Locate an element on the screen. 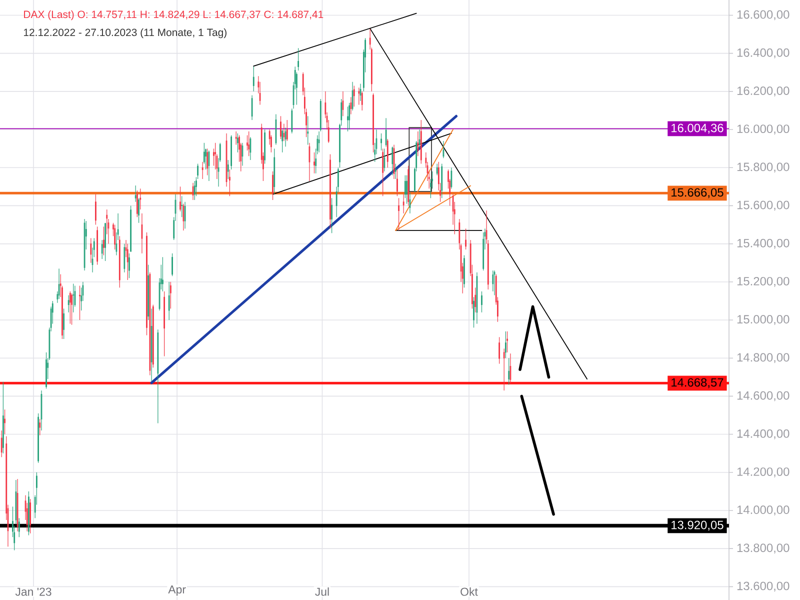  ref-line-label: 15.666,05 is located at coordinates (698, 193).